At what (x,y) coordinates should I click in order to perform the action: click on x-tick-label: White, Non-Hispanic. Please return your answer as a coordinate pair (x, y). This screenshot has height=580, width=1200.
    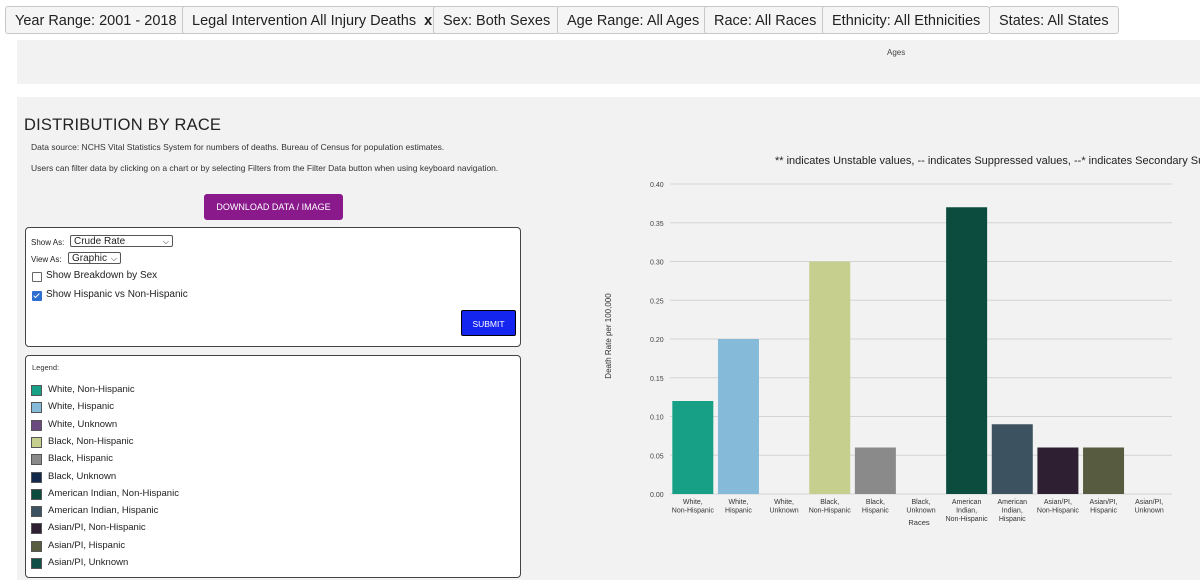
    Looking at the image, I should click on (693, 507).